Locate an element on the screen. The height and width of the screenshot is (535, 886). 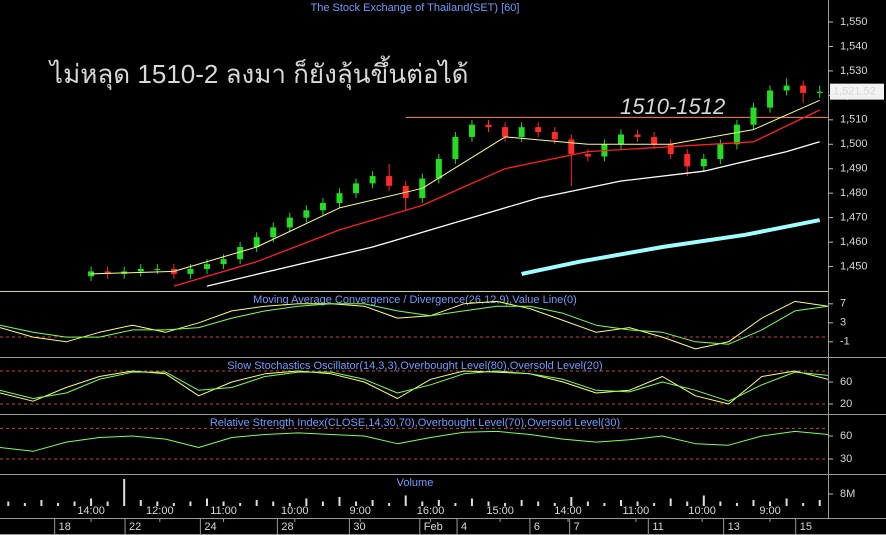
y-tick-label: 1,450 is located at coordinates (854, 266).